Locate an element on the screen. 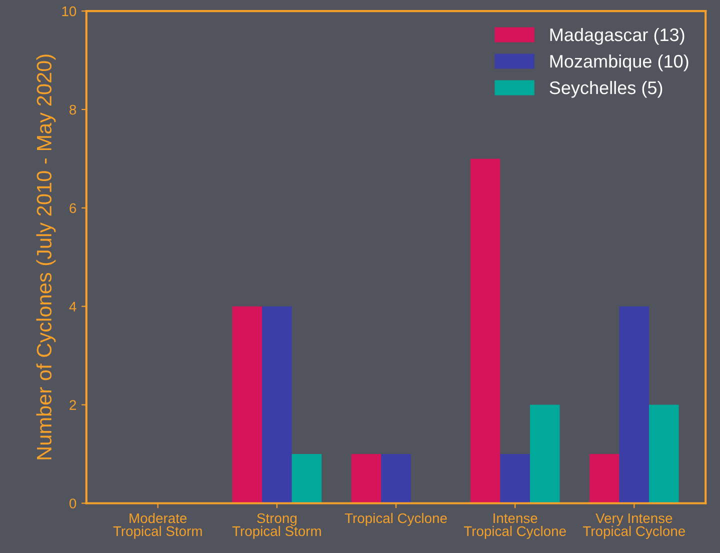 The image size is (720, 553). y-tick-label: 6 is located at coordinates (73, 208).